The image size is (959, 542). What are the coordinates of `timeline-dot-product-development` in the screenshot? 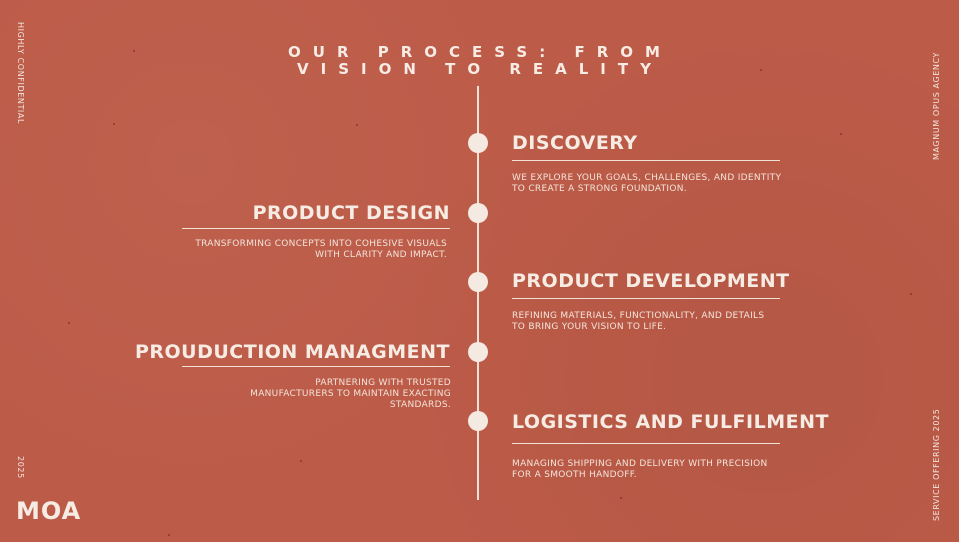 It's located at (478, 282).